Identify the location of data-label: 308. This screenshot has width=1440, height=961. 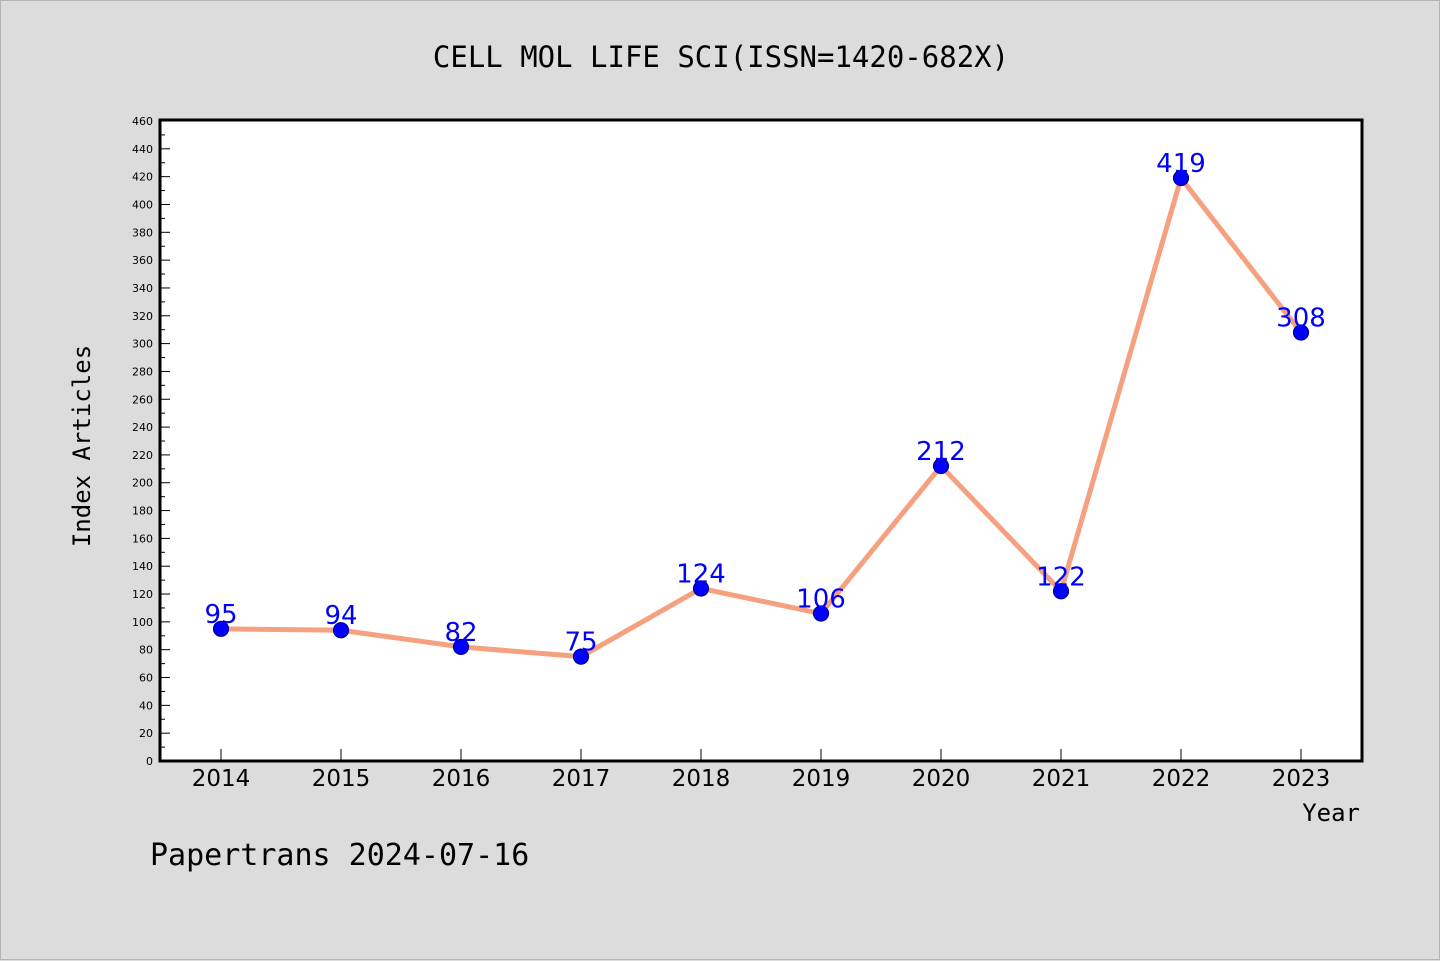
(1301, 318).